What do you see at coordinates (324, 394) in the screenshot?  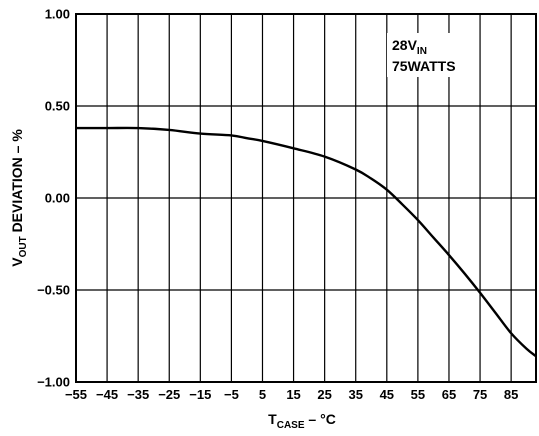 I see `x-tick-label: 25` at bounding box center [324, 394].